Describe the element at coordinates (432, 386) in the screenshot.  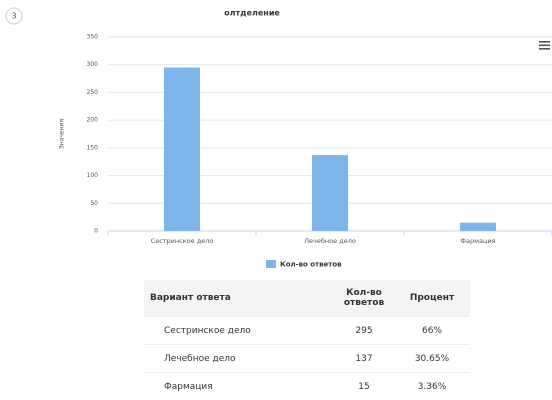
I see `table-cell: 3.36%` at that location.